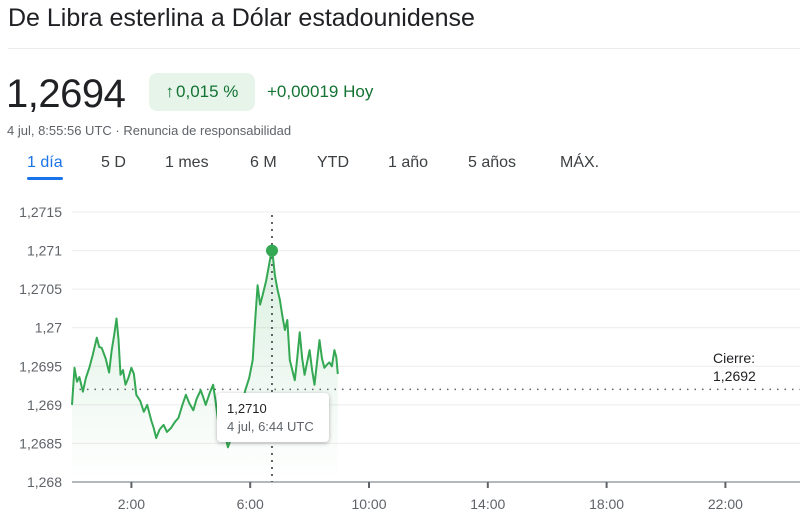  What do you see at coordinates (580, 162) in the screenshot?
I see `tab-max: MÁX.` at bounding box center [580, 162].